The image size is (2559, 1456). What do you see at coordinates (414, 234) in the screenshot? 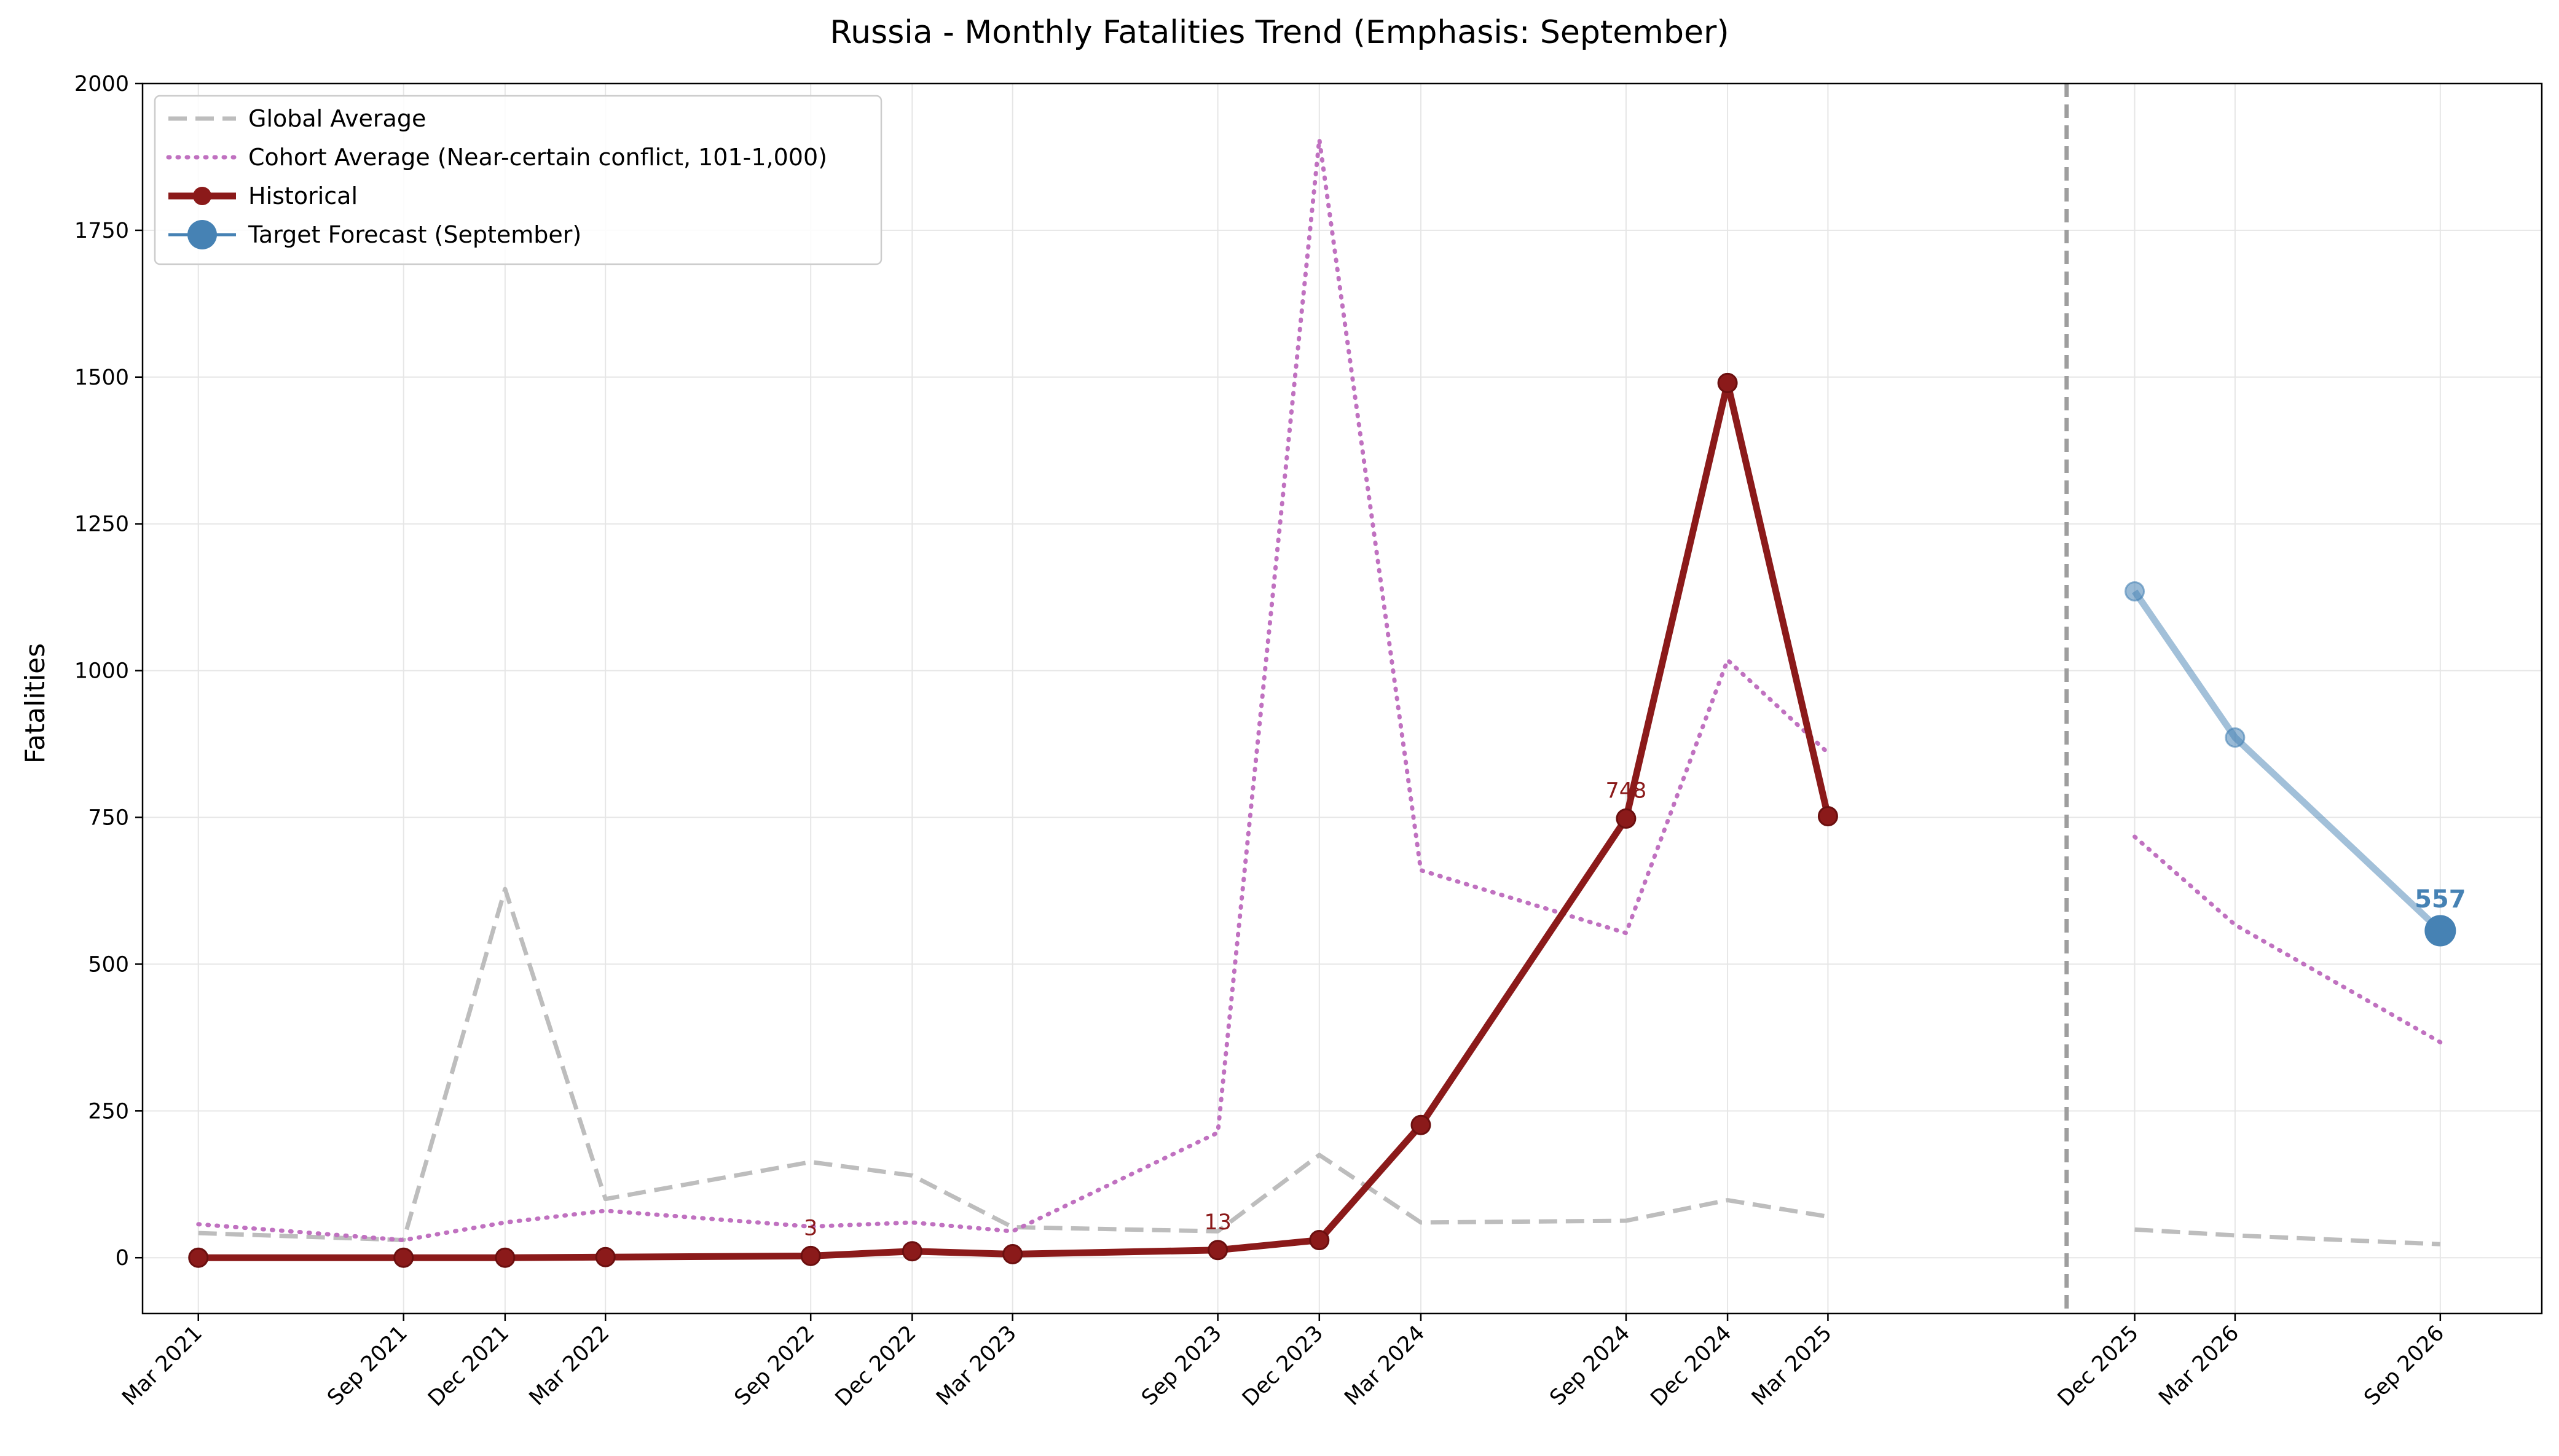
I see `legend-label: Target Forecast (September)` at bounding box center [414, 234].